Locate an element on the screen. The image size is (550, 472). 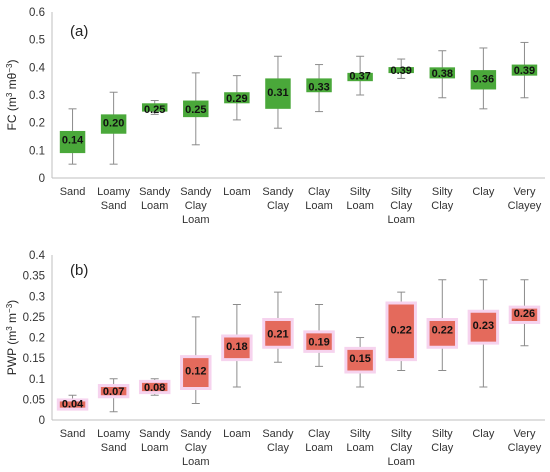
y-tick-label: 0.35 is located at coordinates (34, 277).